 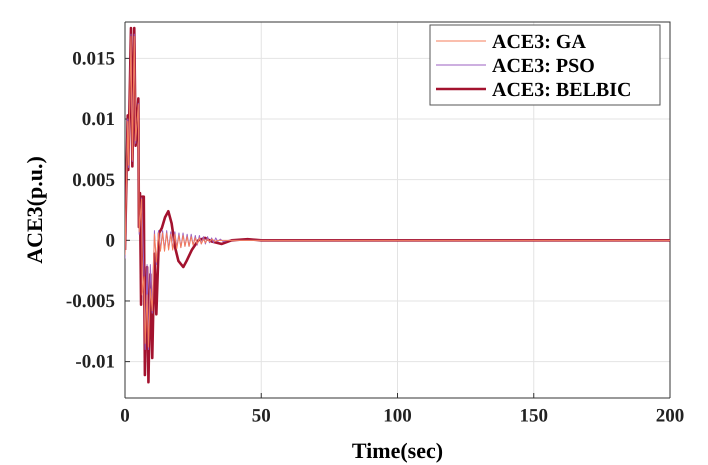 I want to click on legend-label: ACE3: PSO, so click(x=543, y=66).